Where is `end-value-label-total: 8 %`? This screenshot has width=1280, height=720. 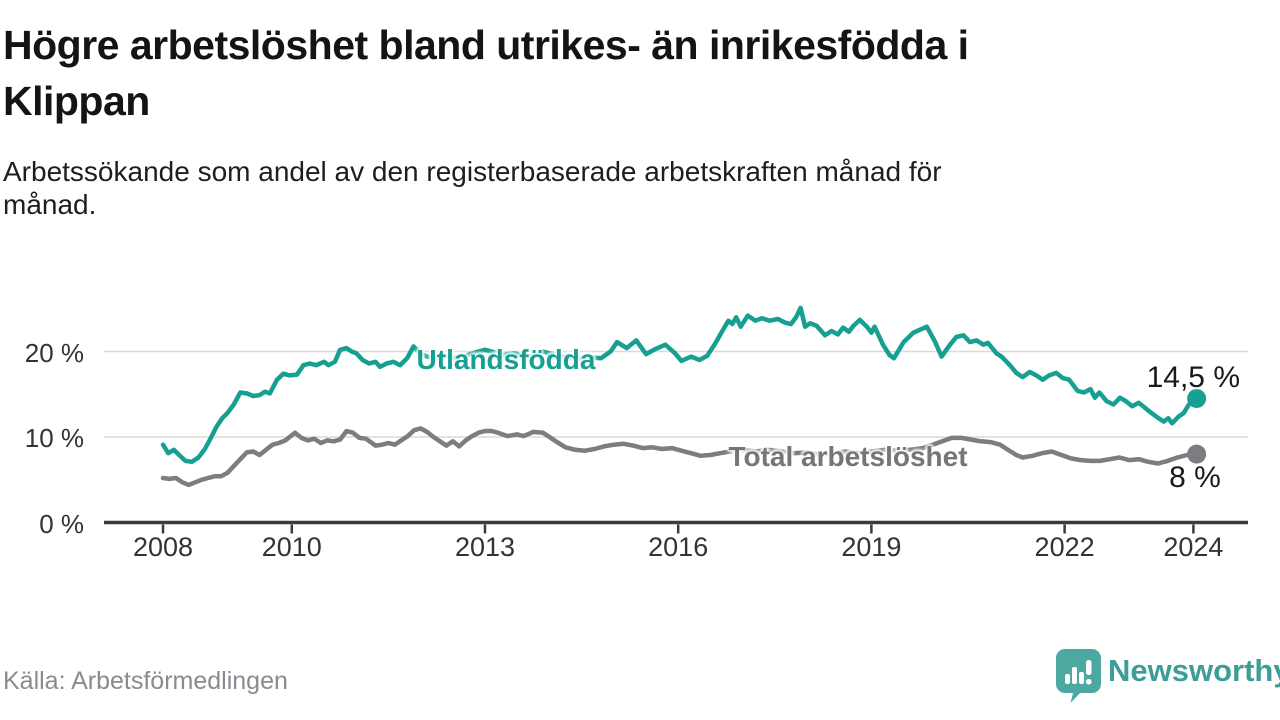 end-value-label-total: 8 % is located at coordinates (1195, 477).